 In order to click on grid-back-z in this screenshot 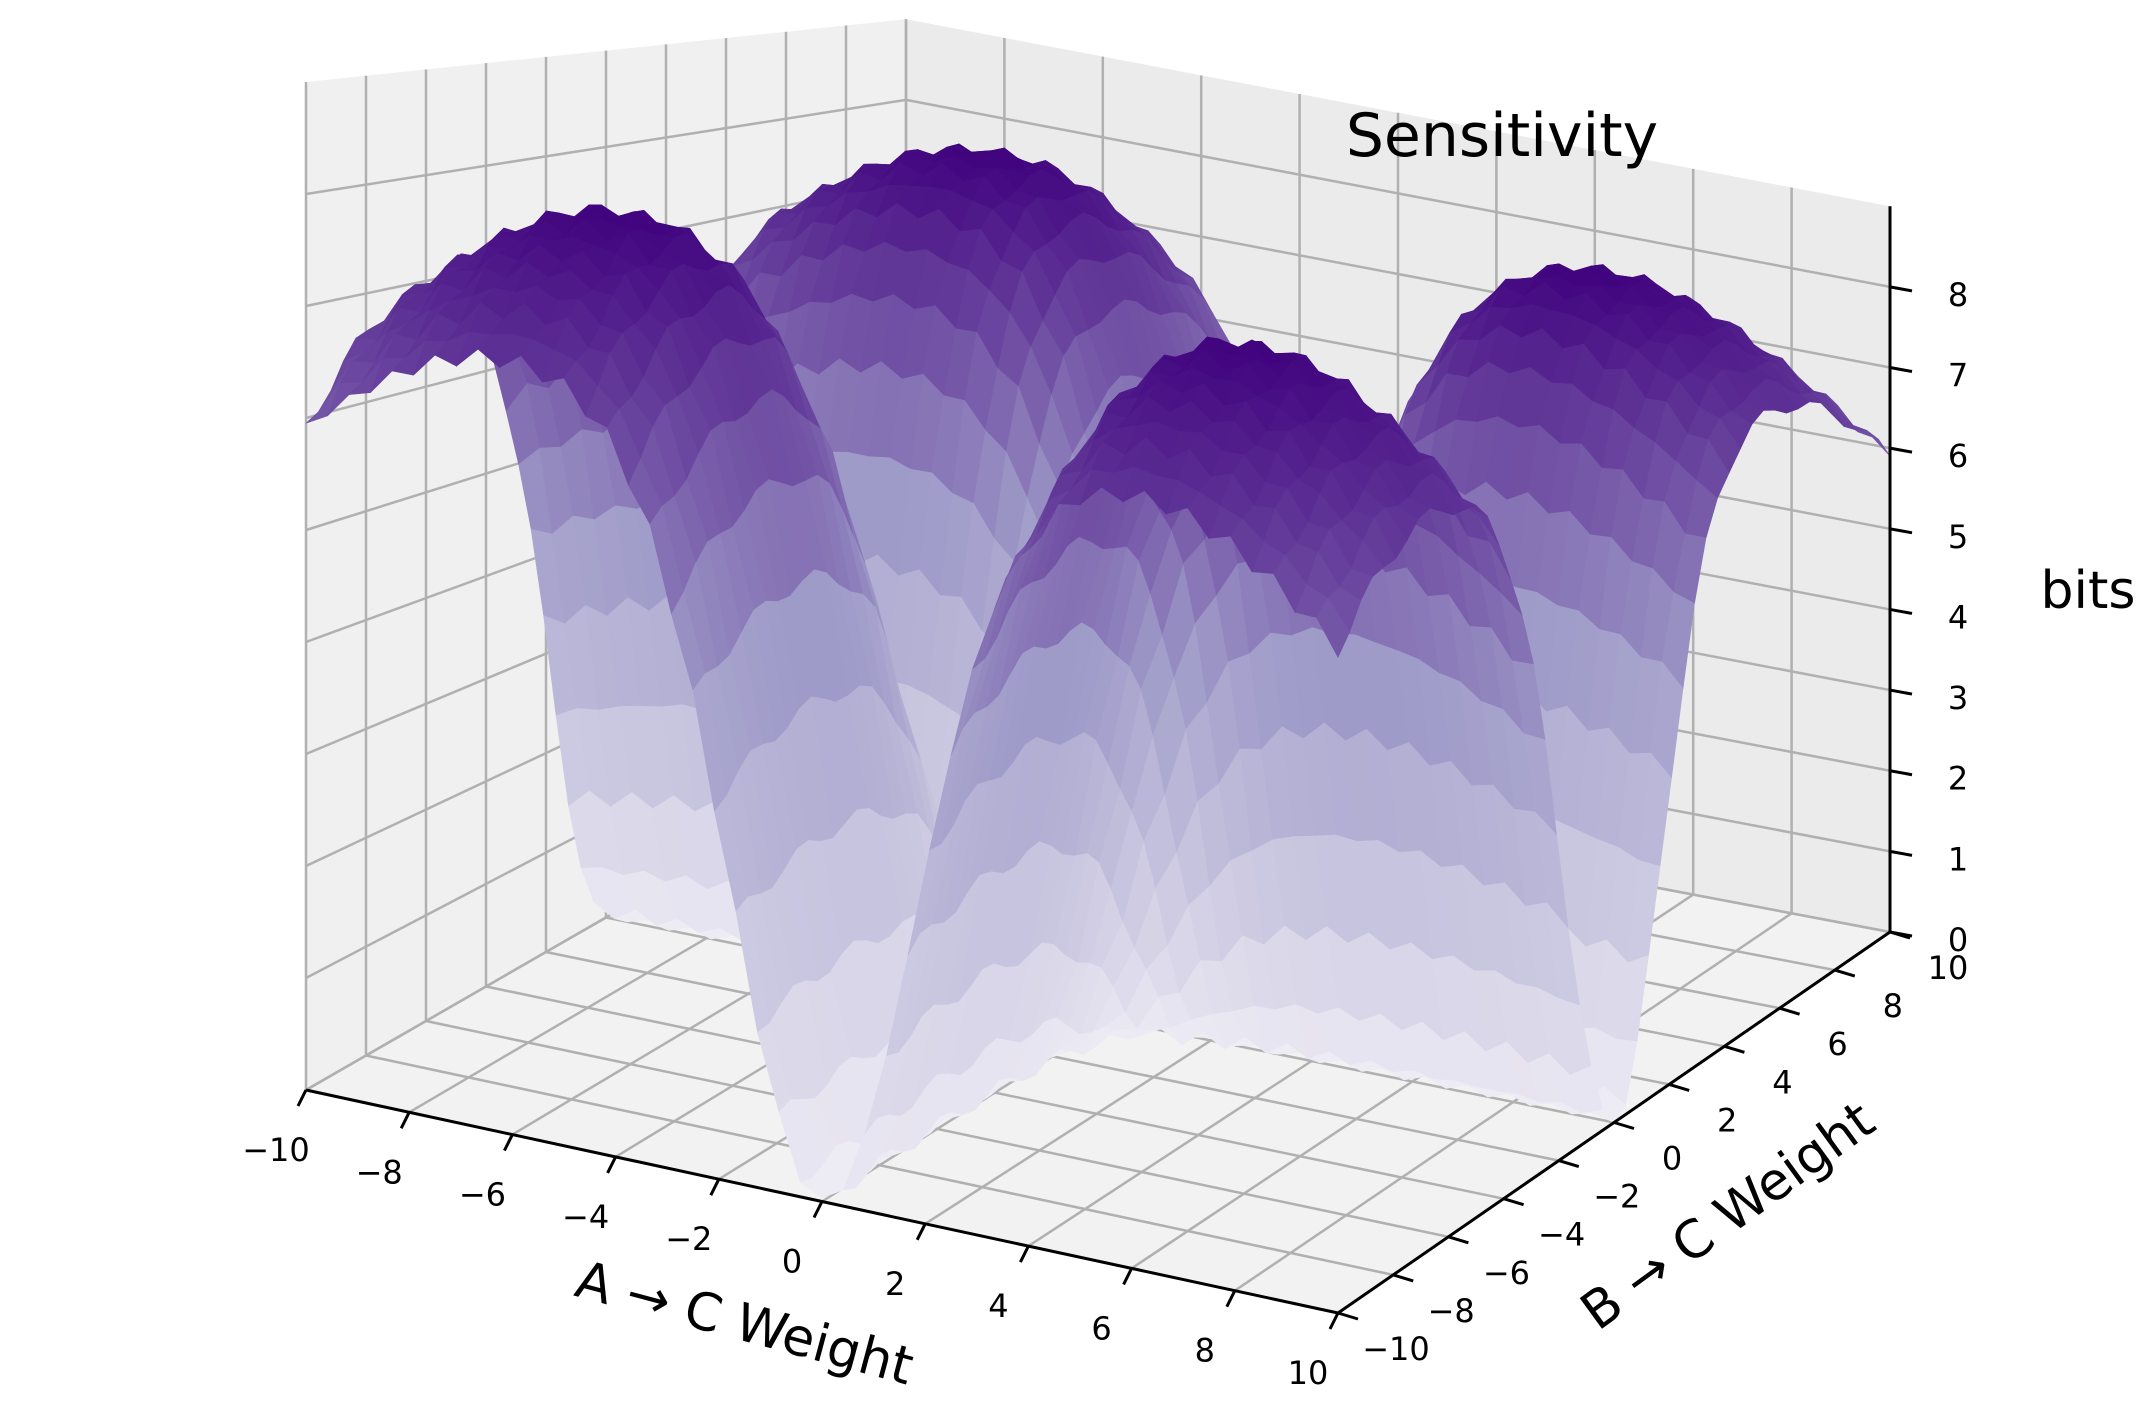, I will do `click(1398, 193)`.